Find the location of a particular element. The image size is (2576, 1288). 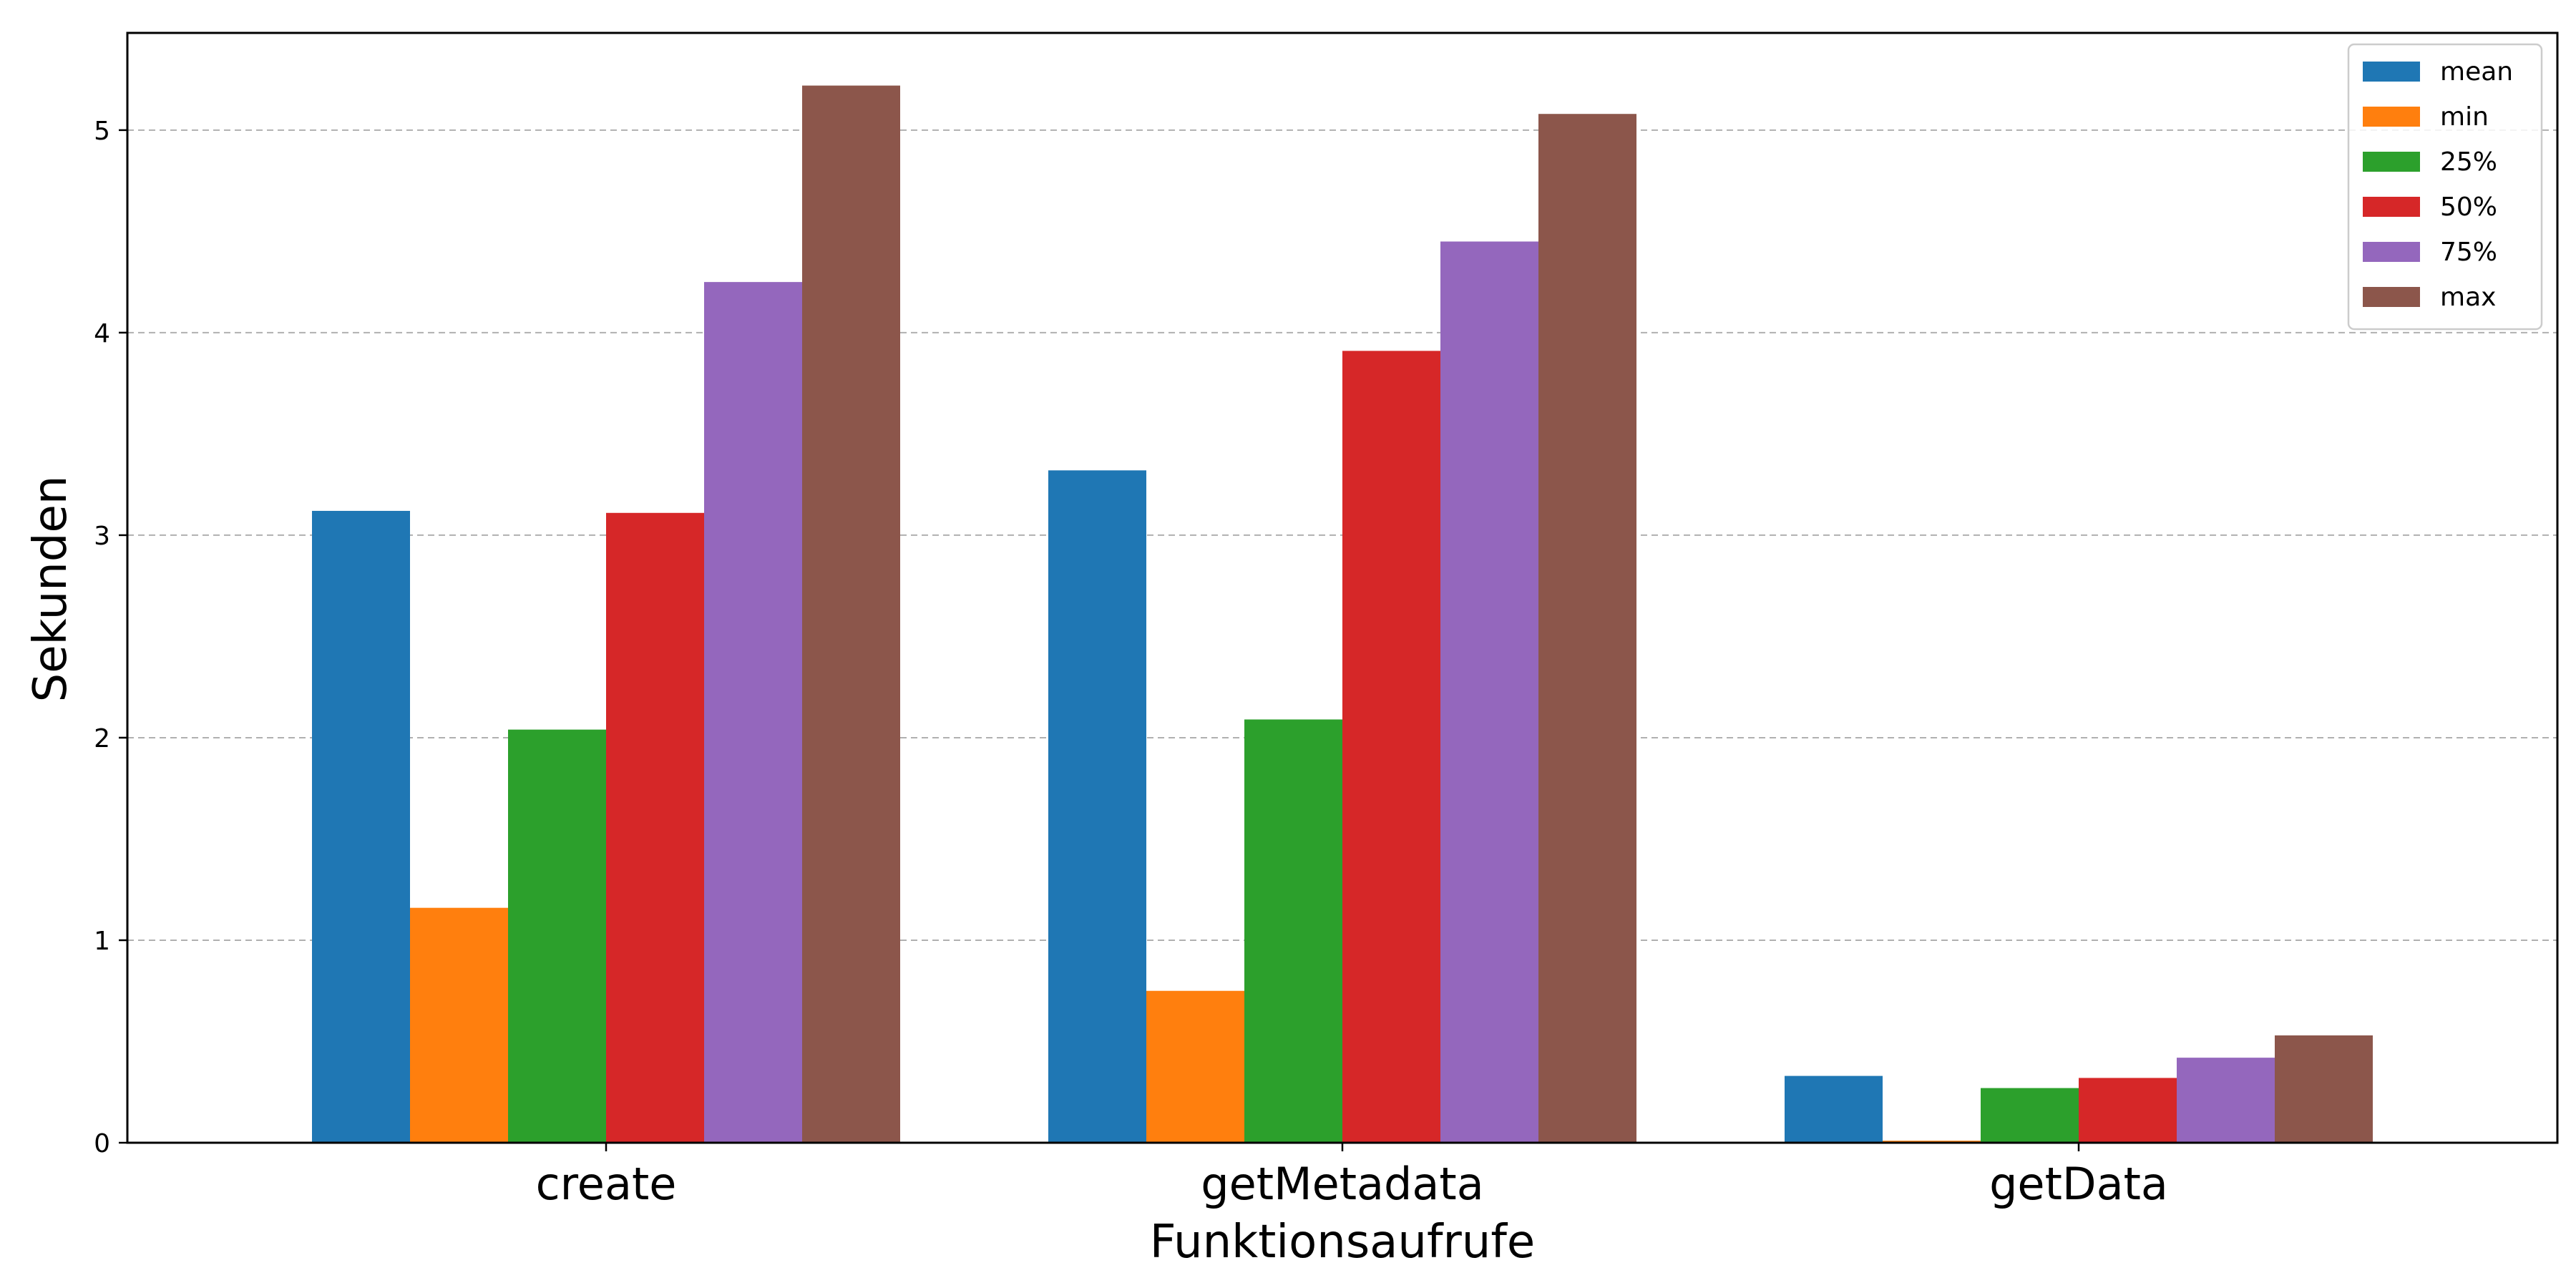

legend-label: 25% is located at coordinates (2468, 162).